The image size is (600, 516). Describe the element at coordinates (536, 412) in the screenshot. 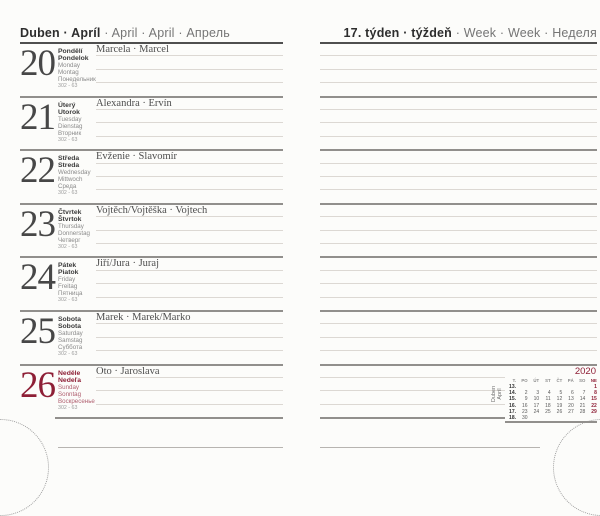

I see `calendar-date: 24` at that location.